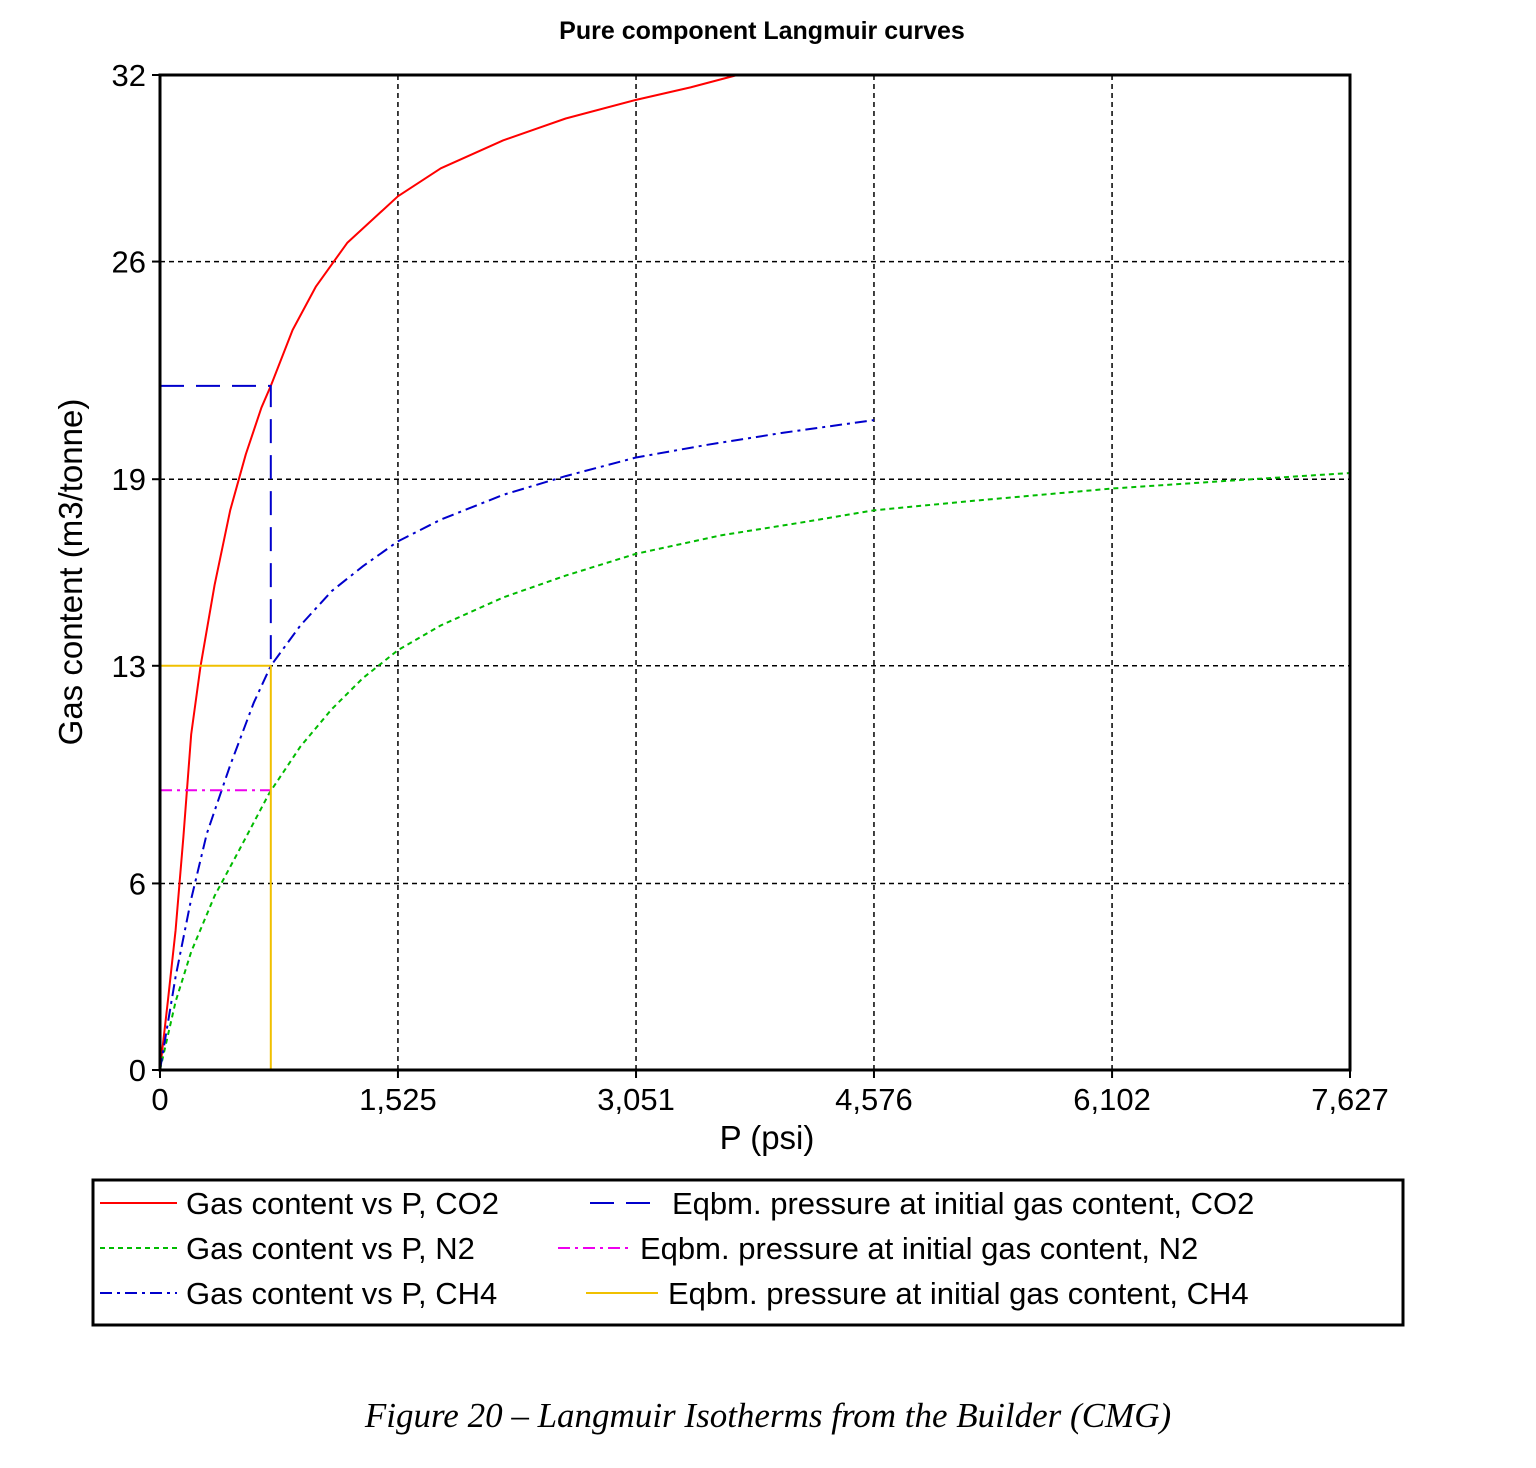 The width and height of the screenshot is (1536, 1468). What do you see at coordinates (1112, 1099) in the screenshot?
I see `x-tick-label: 6,102` at bounding box center [1112, 1099].